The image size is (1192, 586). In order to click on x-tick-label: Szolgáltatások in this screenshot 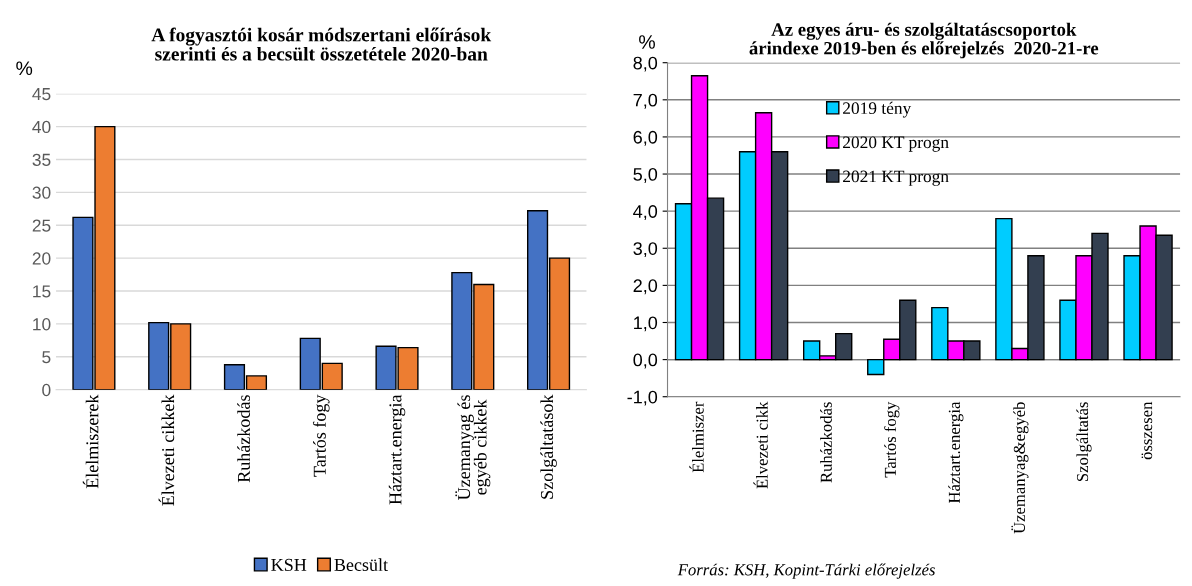, I will do `click(548, 446)`.